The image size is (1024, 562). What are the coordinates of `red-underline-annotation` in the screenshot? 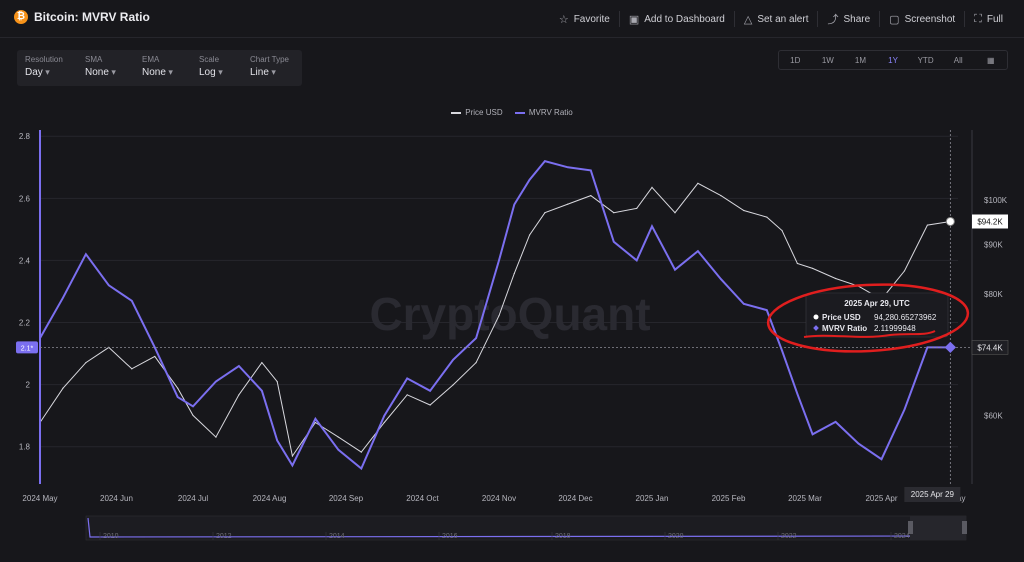 It's located at (869, 334).